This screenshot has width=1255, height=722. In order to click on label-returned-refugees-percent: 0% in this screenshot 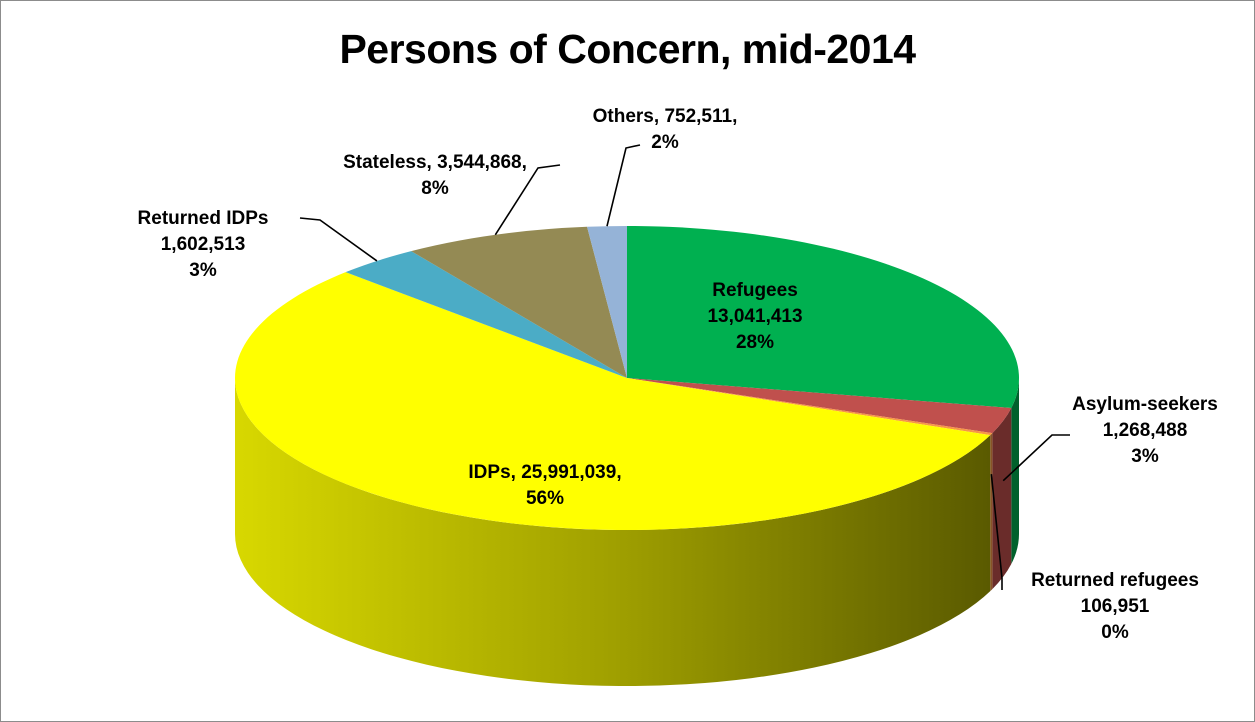, I will do `click(1115, 632)`.